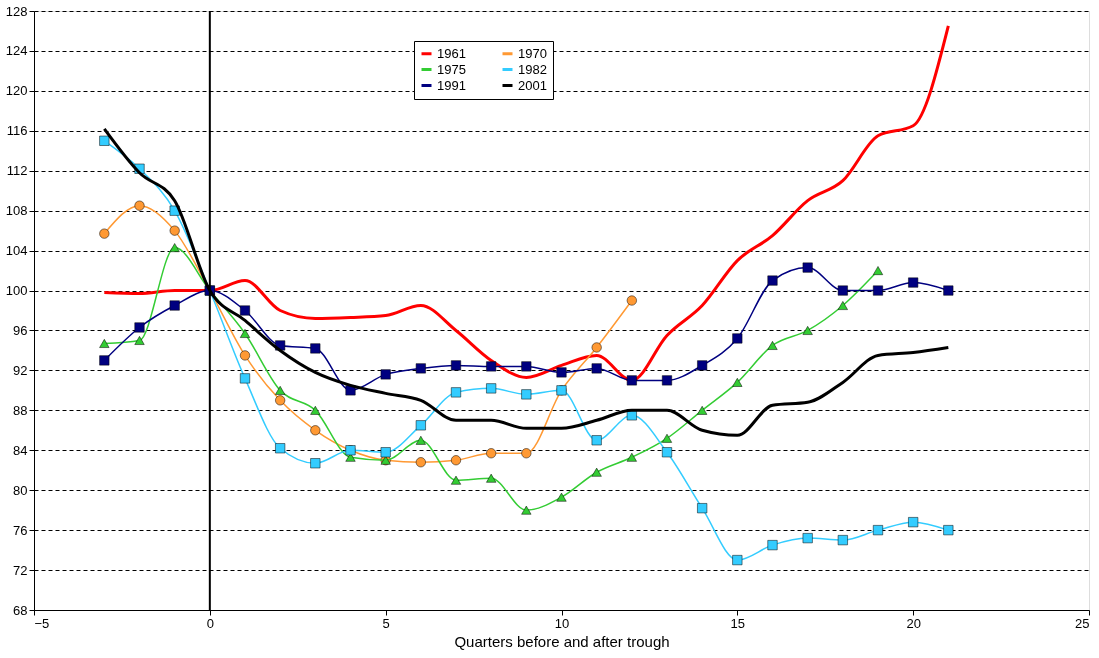 This screenshot has height=658, width=1099. Describe the element at coordinates (17, 131) in the screenshot. I see `y-tick-label: 116` at that location.